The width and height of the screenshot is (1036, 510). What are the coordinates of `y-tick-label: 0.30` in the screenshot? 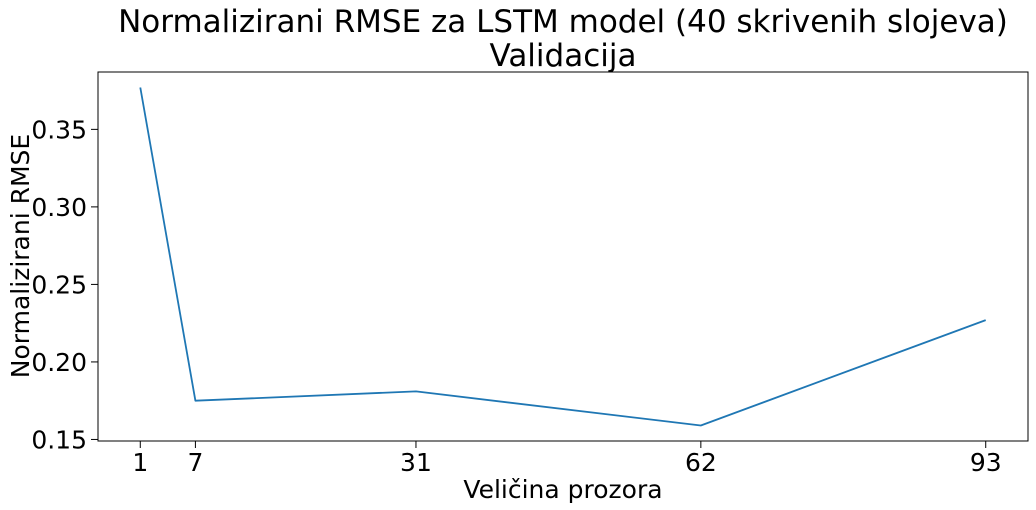 It's located at (59, 207).